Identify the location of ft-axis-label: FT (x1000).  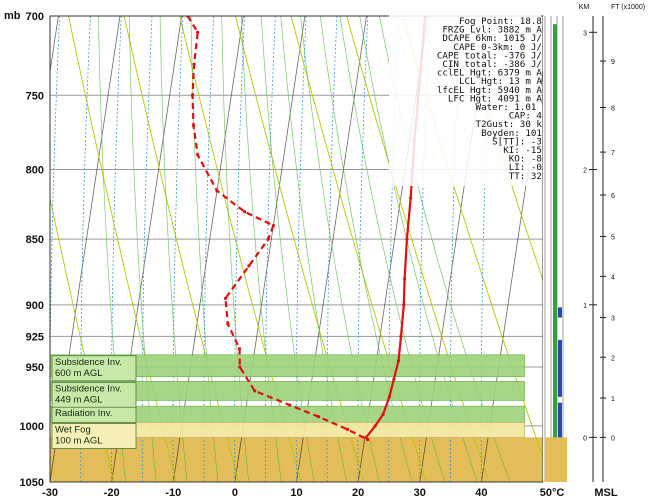
(628, 7).